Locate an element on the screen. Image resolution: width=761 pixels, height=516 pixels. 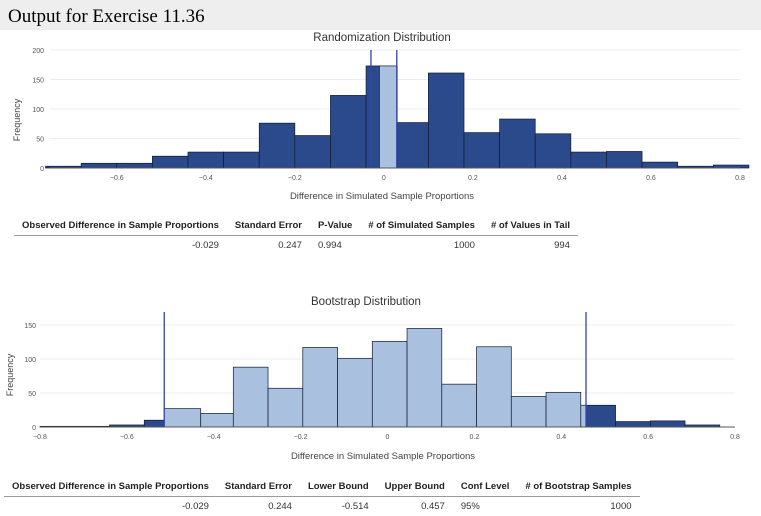
page-title: Output for Exercise 11.36 is located at coordinates (106, 17).